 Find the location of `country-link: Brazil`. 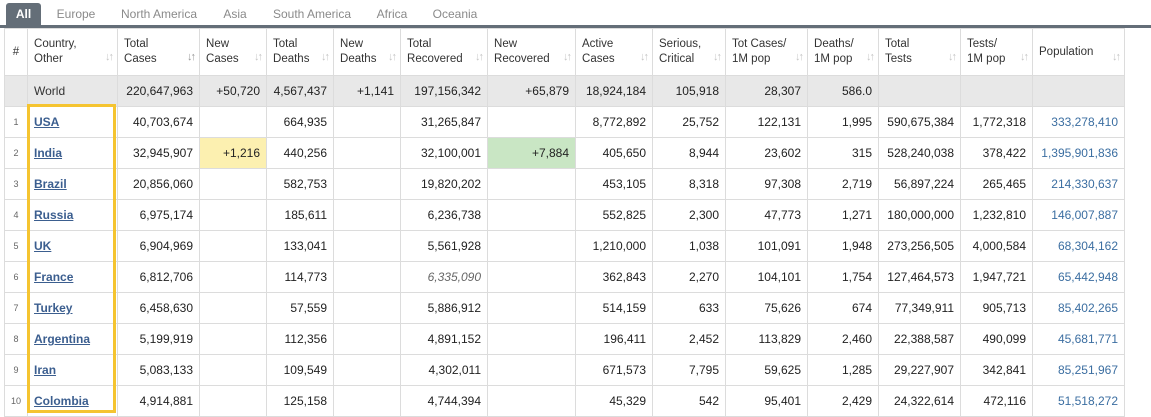

country-link: Brazil is located at coordinates (50, 184).